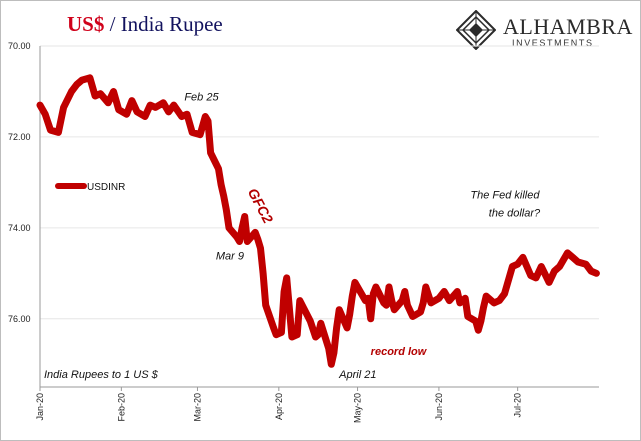  What do you see at coordinates (515, 214) in the screenshot?
I see `annotation-the-dollar: the dollar?` at bounding box center [515, 214].